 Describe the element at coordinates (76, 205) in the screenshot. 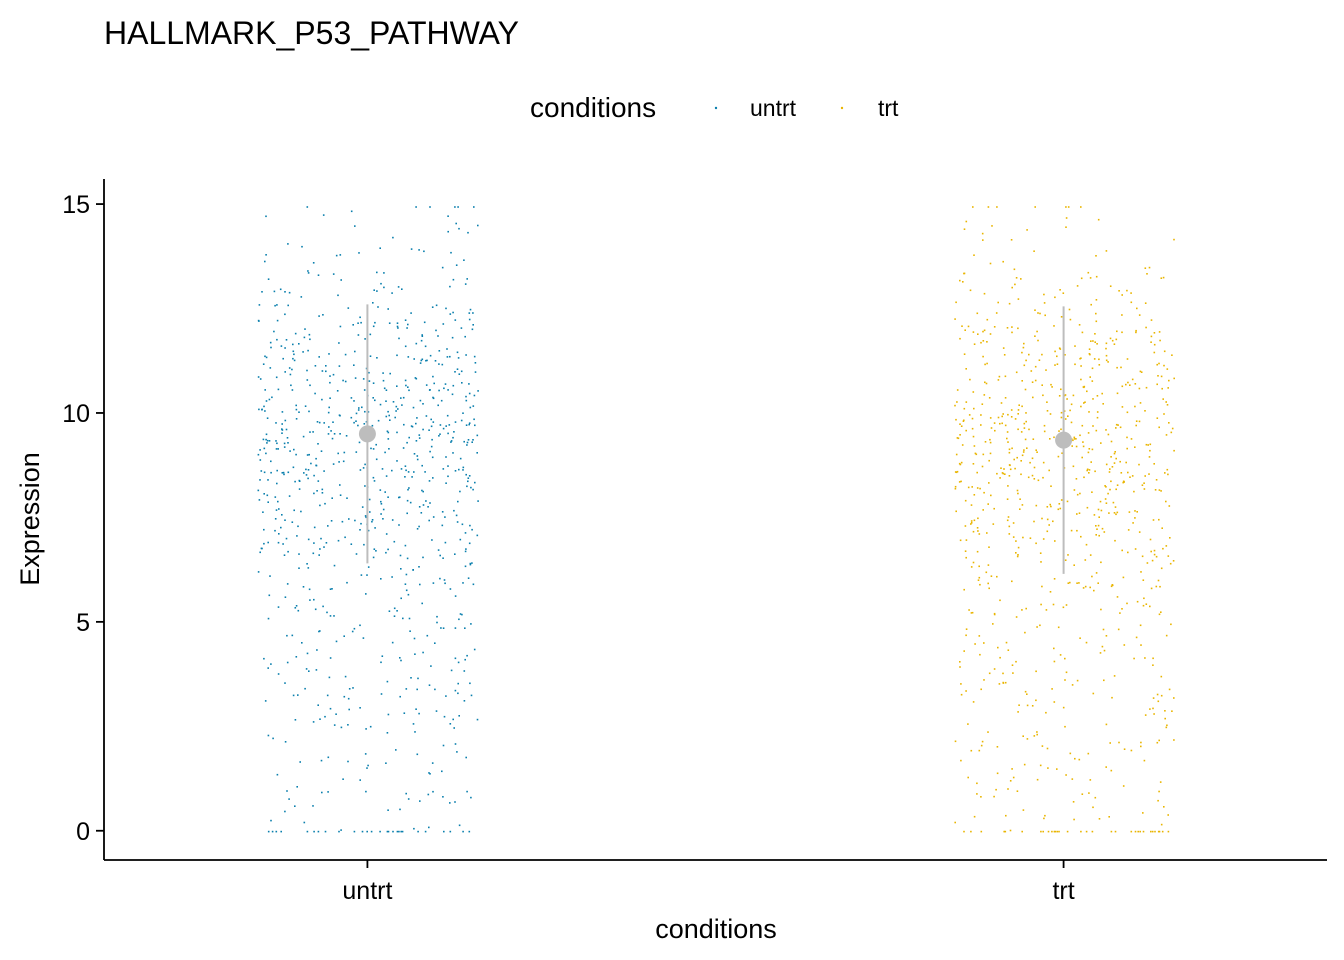

I see `y-tick-label: 15` at that location.